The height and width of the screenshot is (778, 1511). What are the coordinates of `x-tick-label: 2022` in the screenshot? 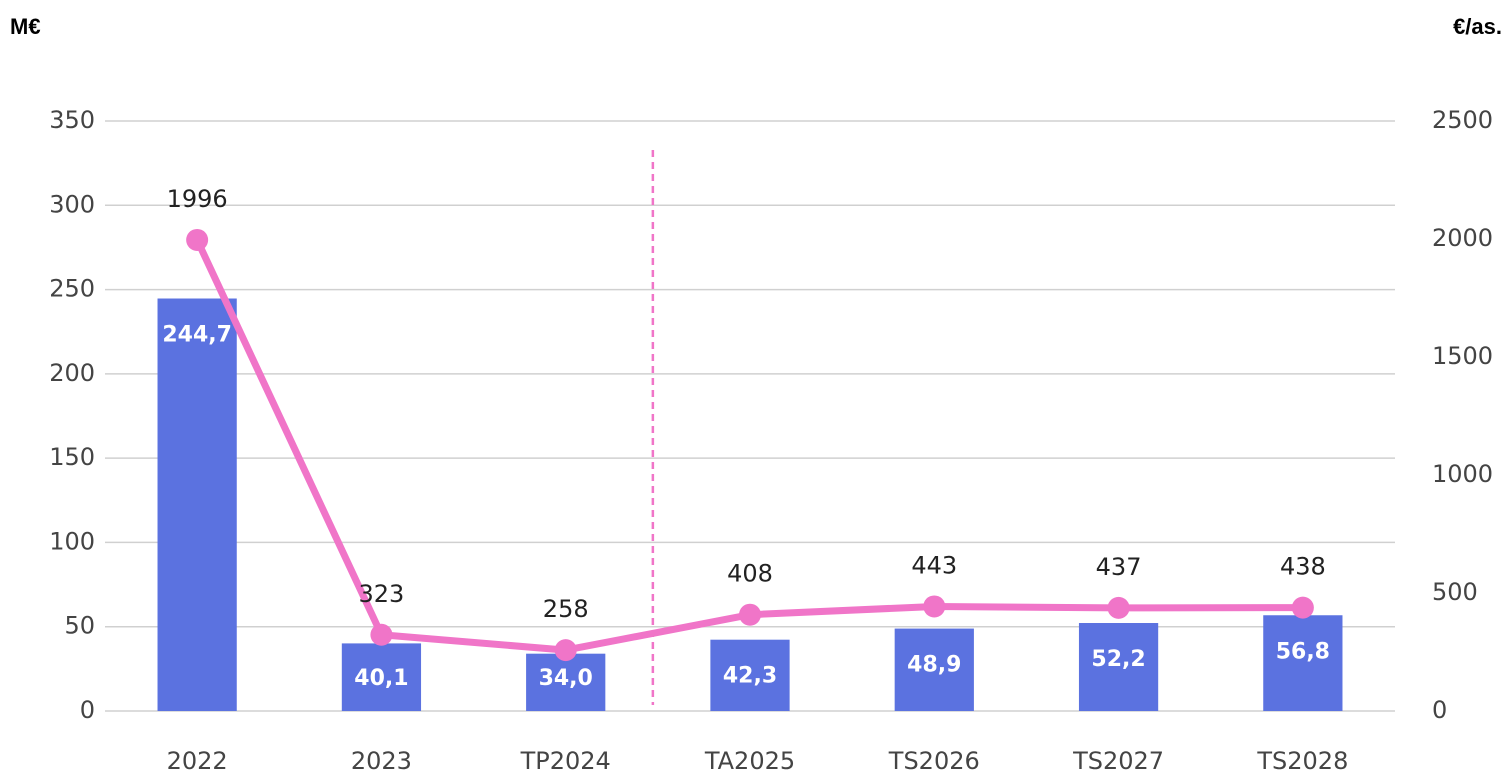 It's located at (197, 761).